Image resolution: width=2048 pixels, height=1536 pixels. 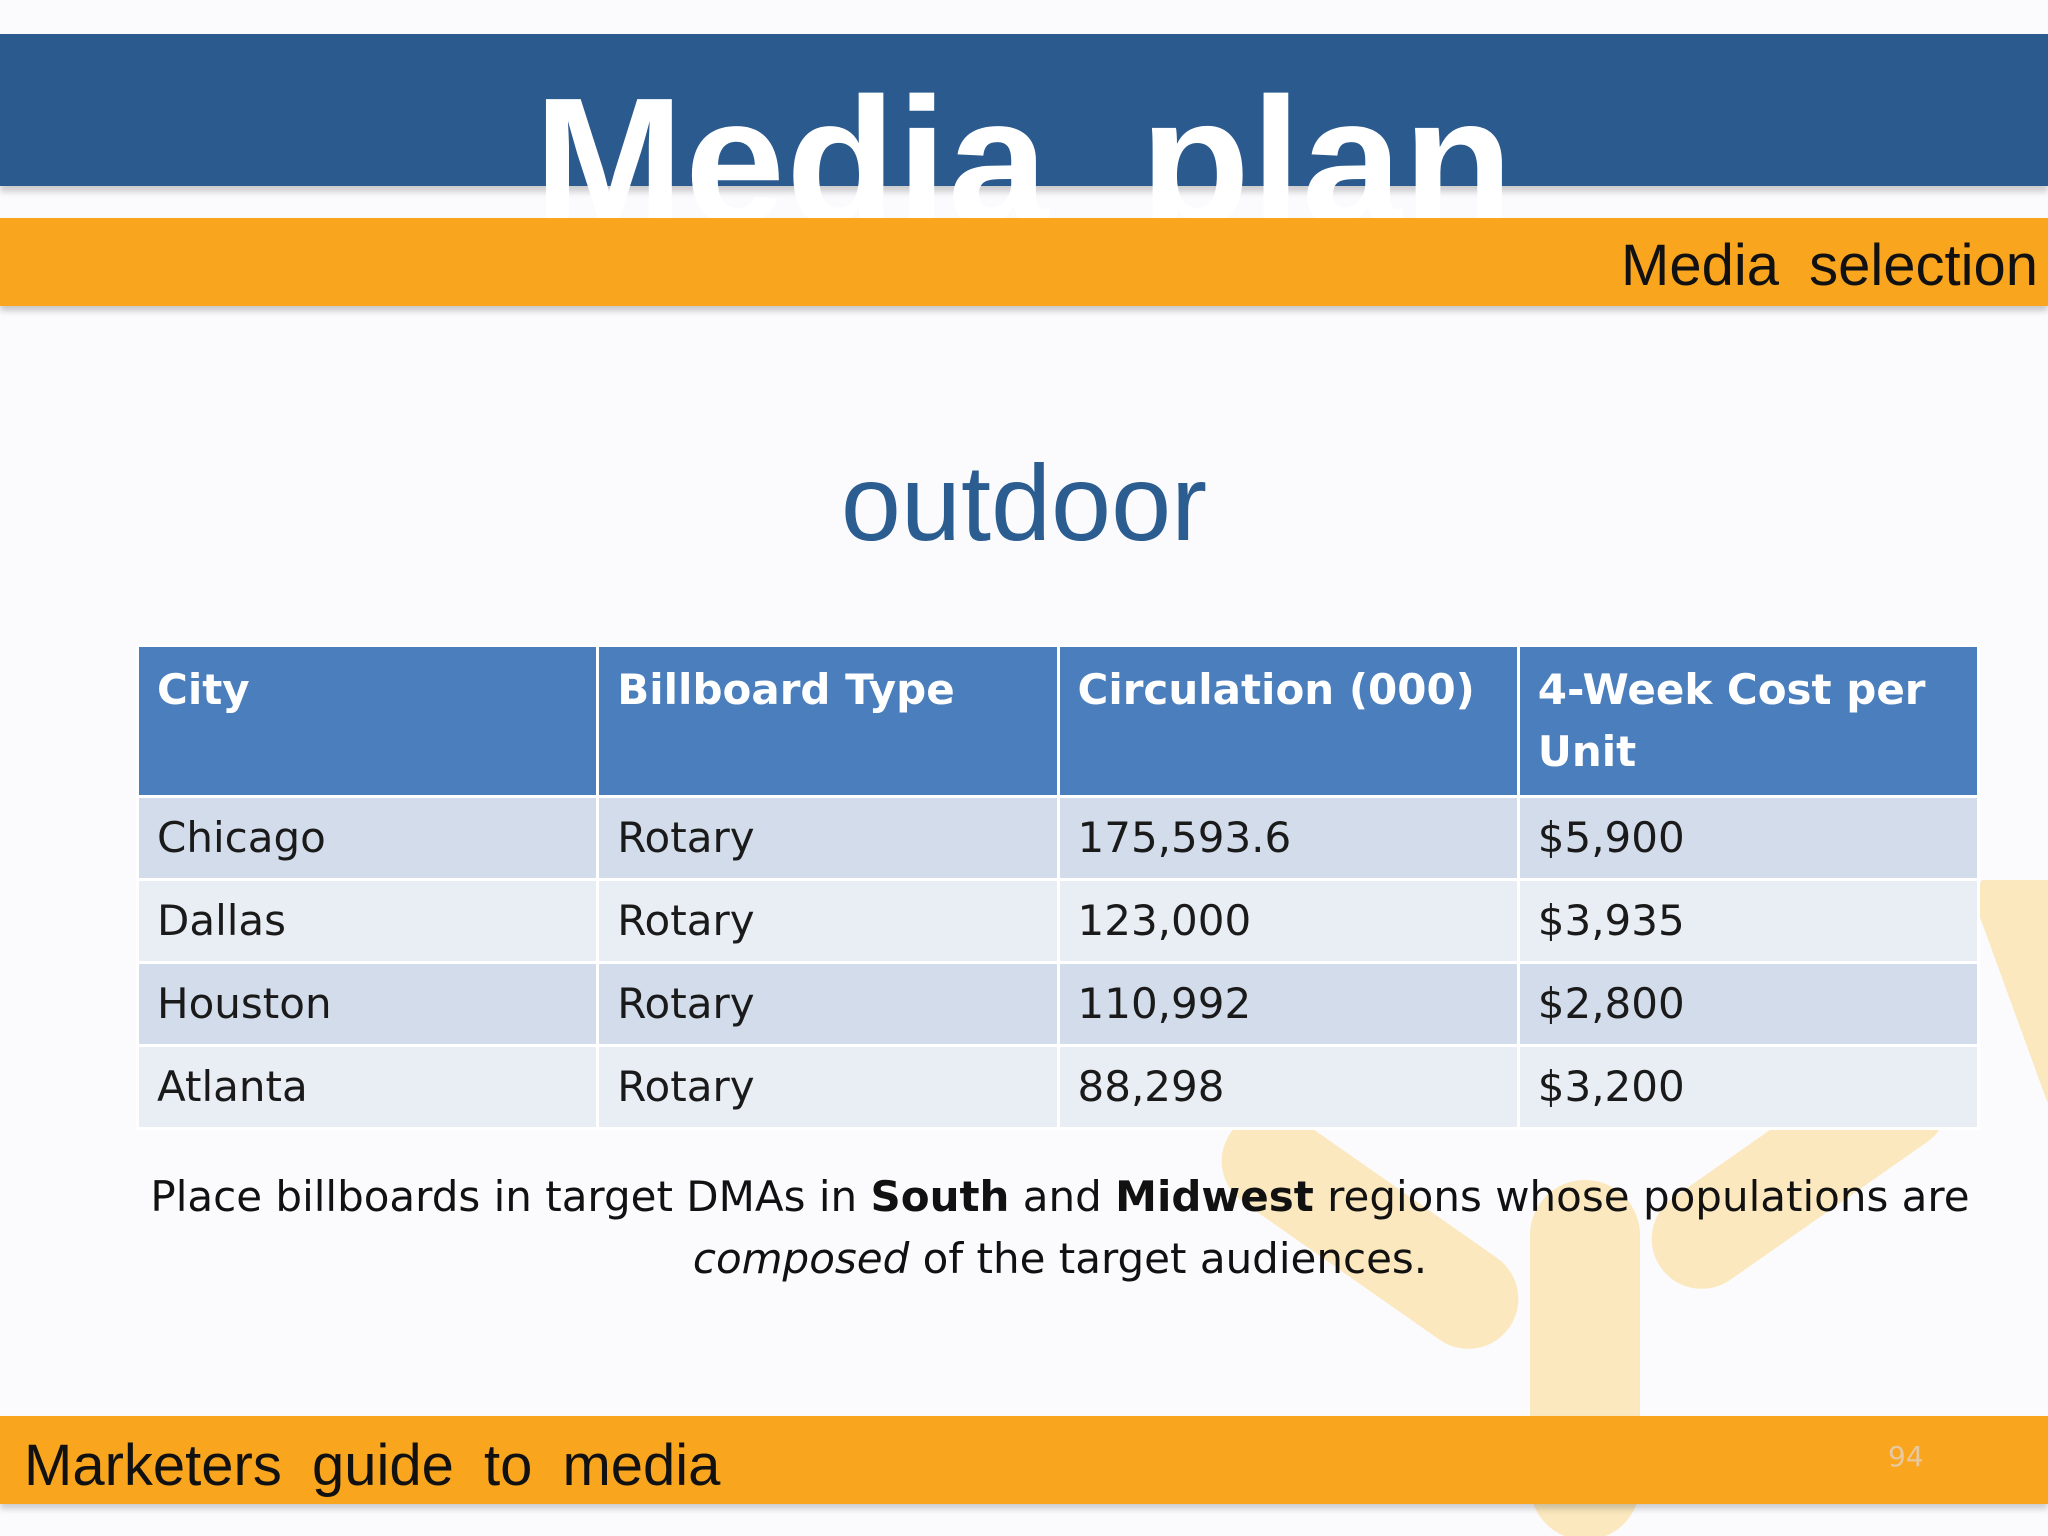 What do you see at coordinates (1748, 1004) in the screenshot?
I see `cell-cost: $2,800` at bounding box center [1748, 1004].